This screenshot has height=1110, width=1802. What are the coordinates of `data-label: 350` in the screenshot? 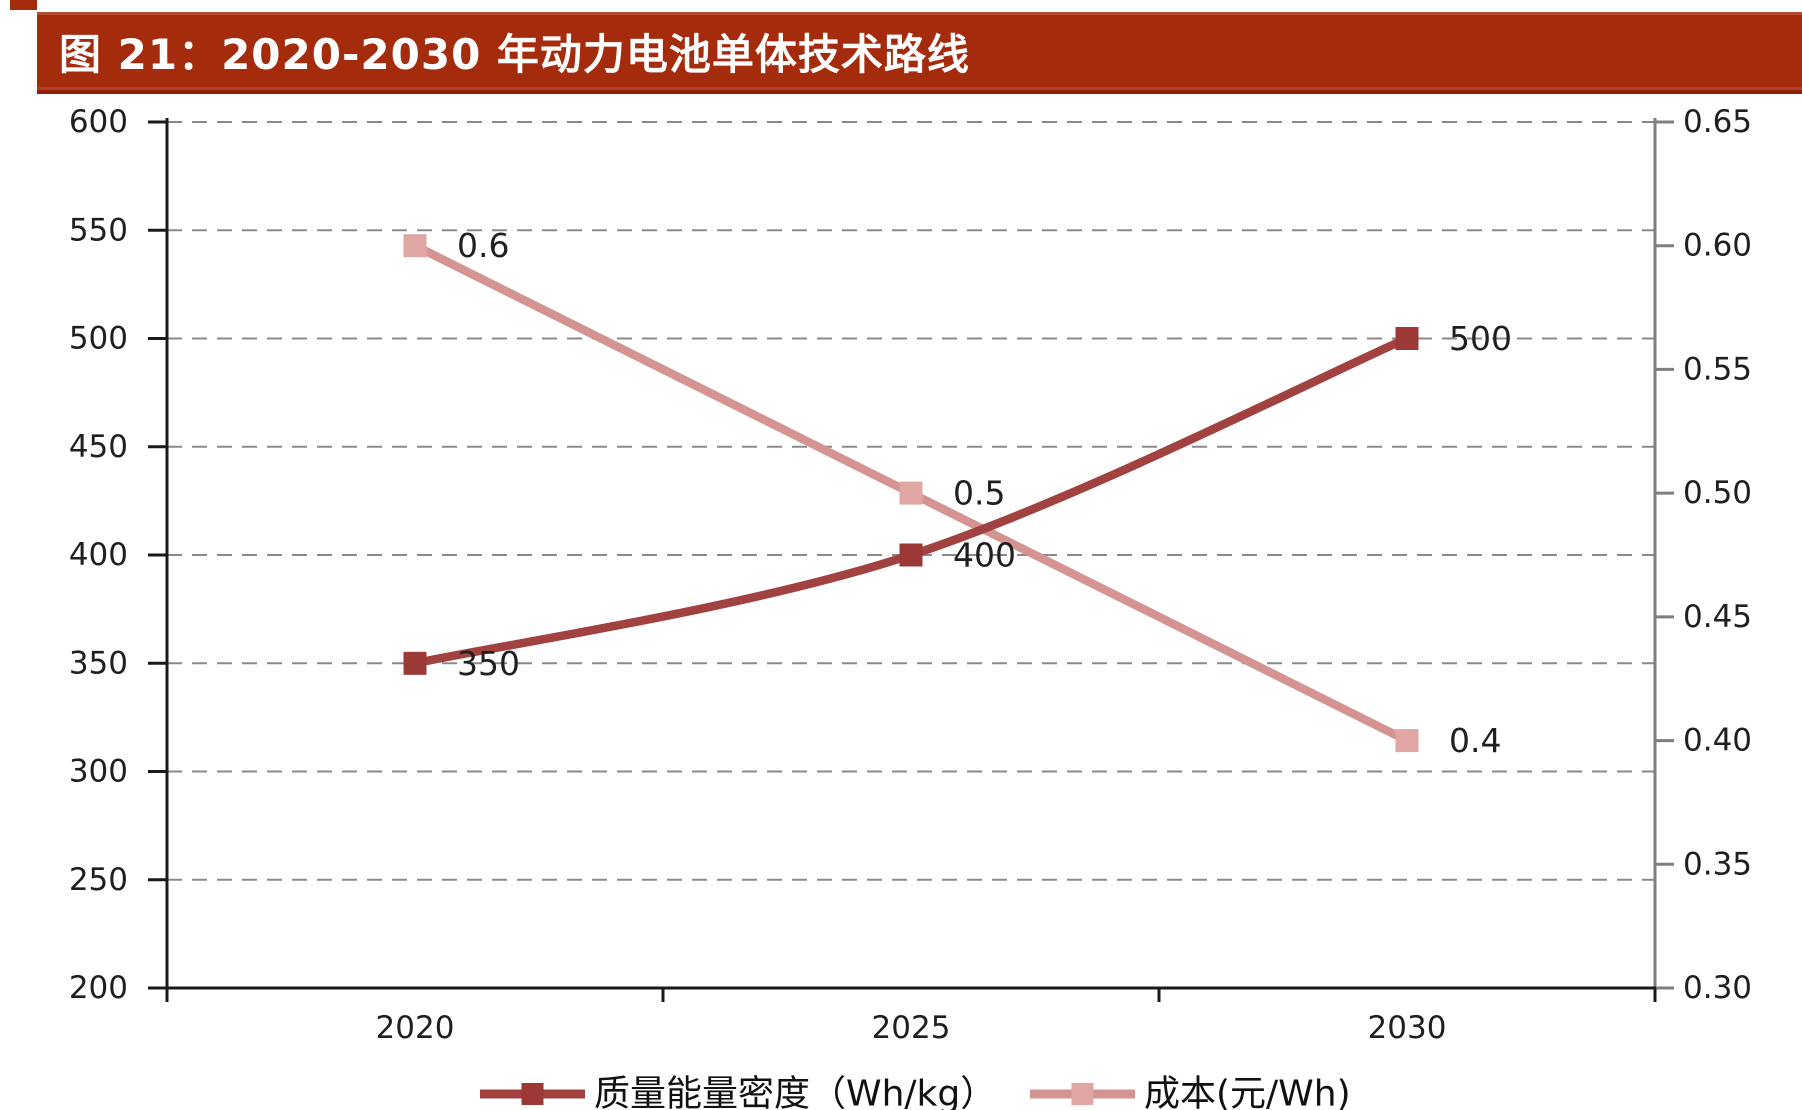 It's located at (488, 663).